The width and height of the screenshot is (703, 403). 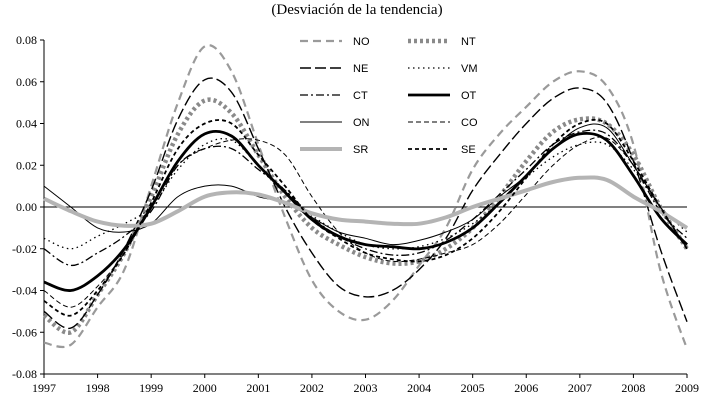 I want to click on y-tick-label: 0.00, so click(x=26, y=207).